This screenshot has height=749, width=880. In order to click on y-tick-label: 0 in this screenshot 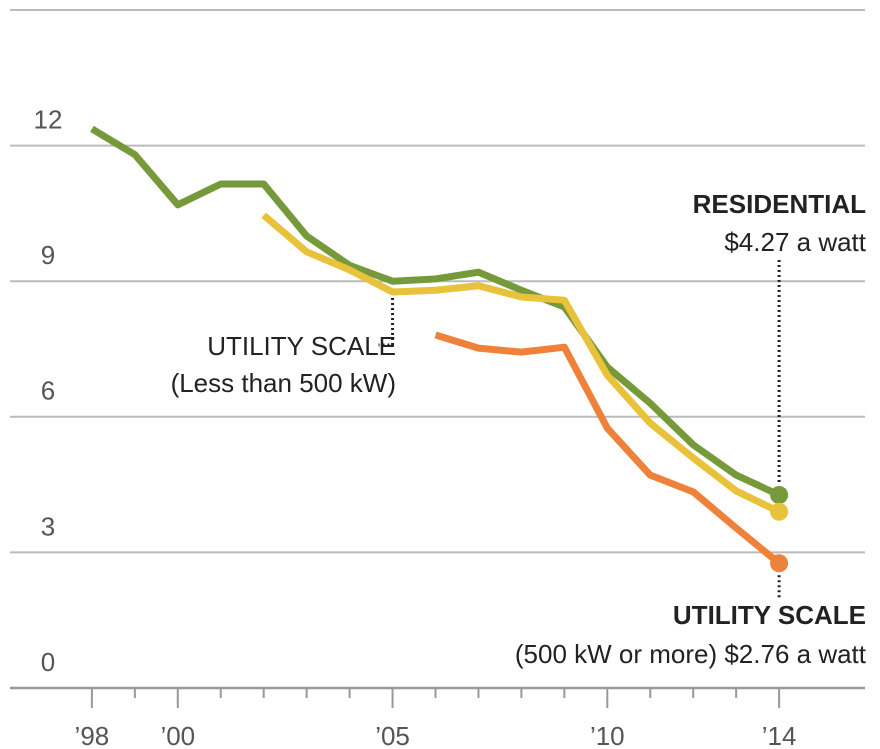, I will do `click(48, 662)`.